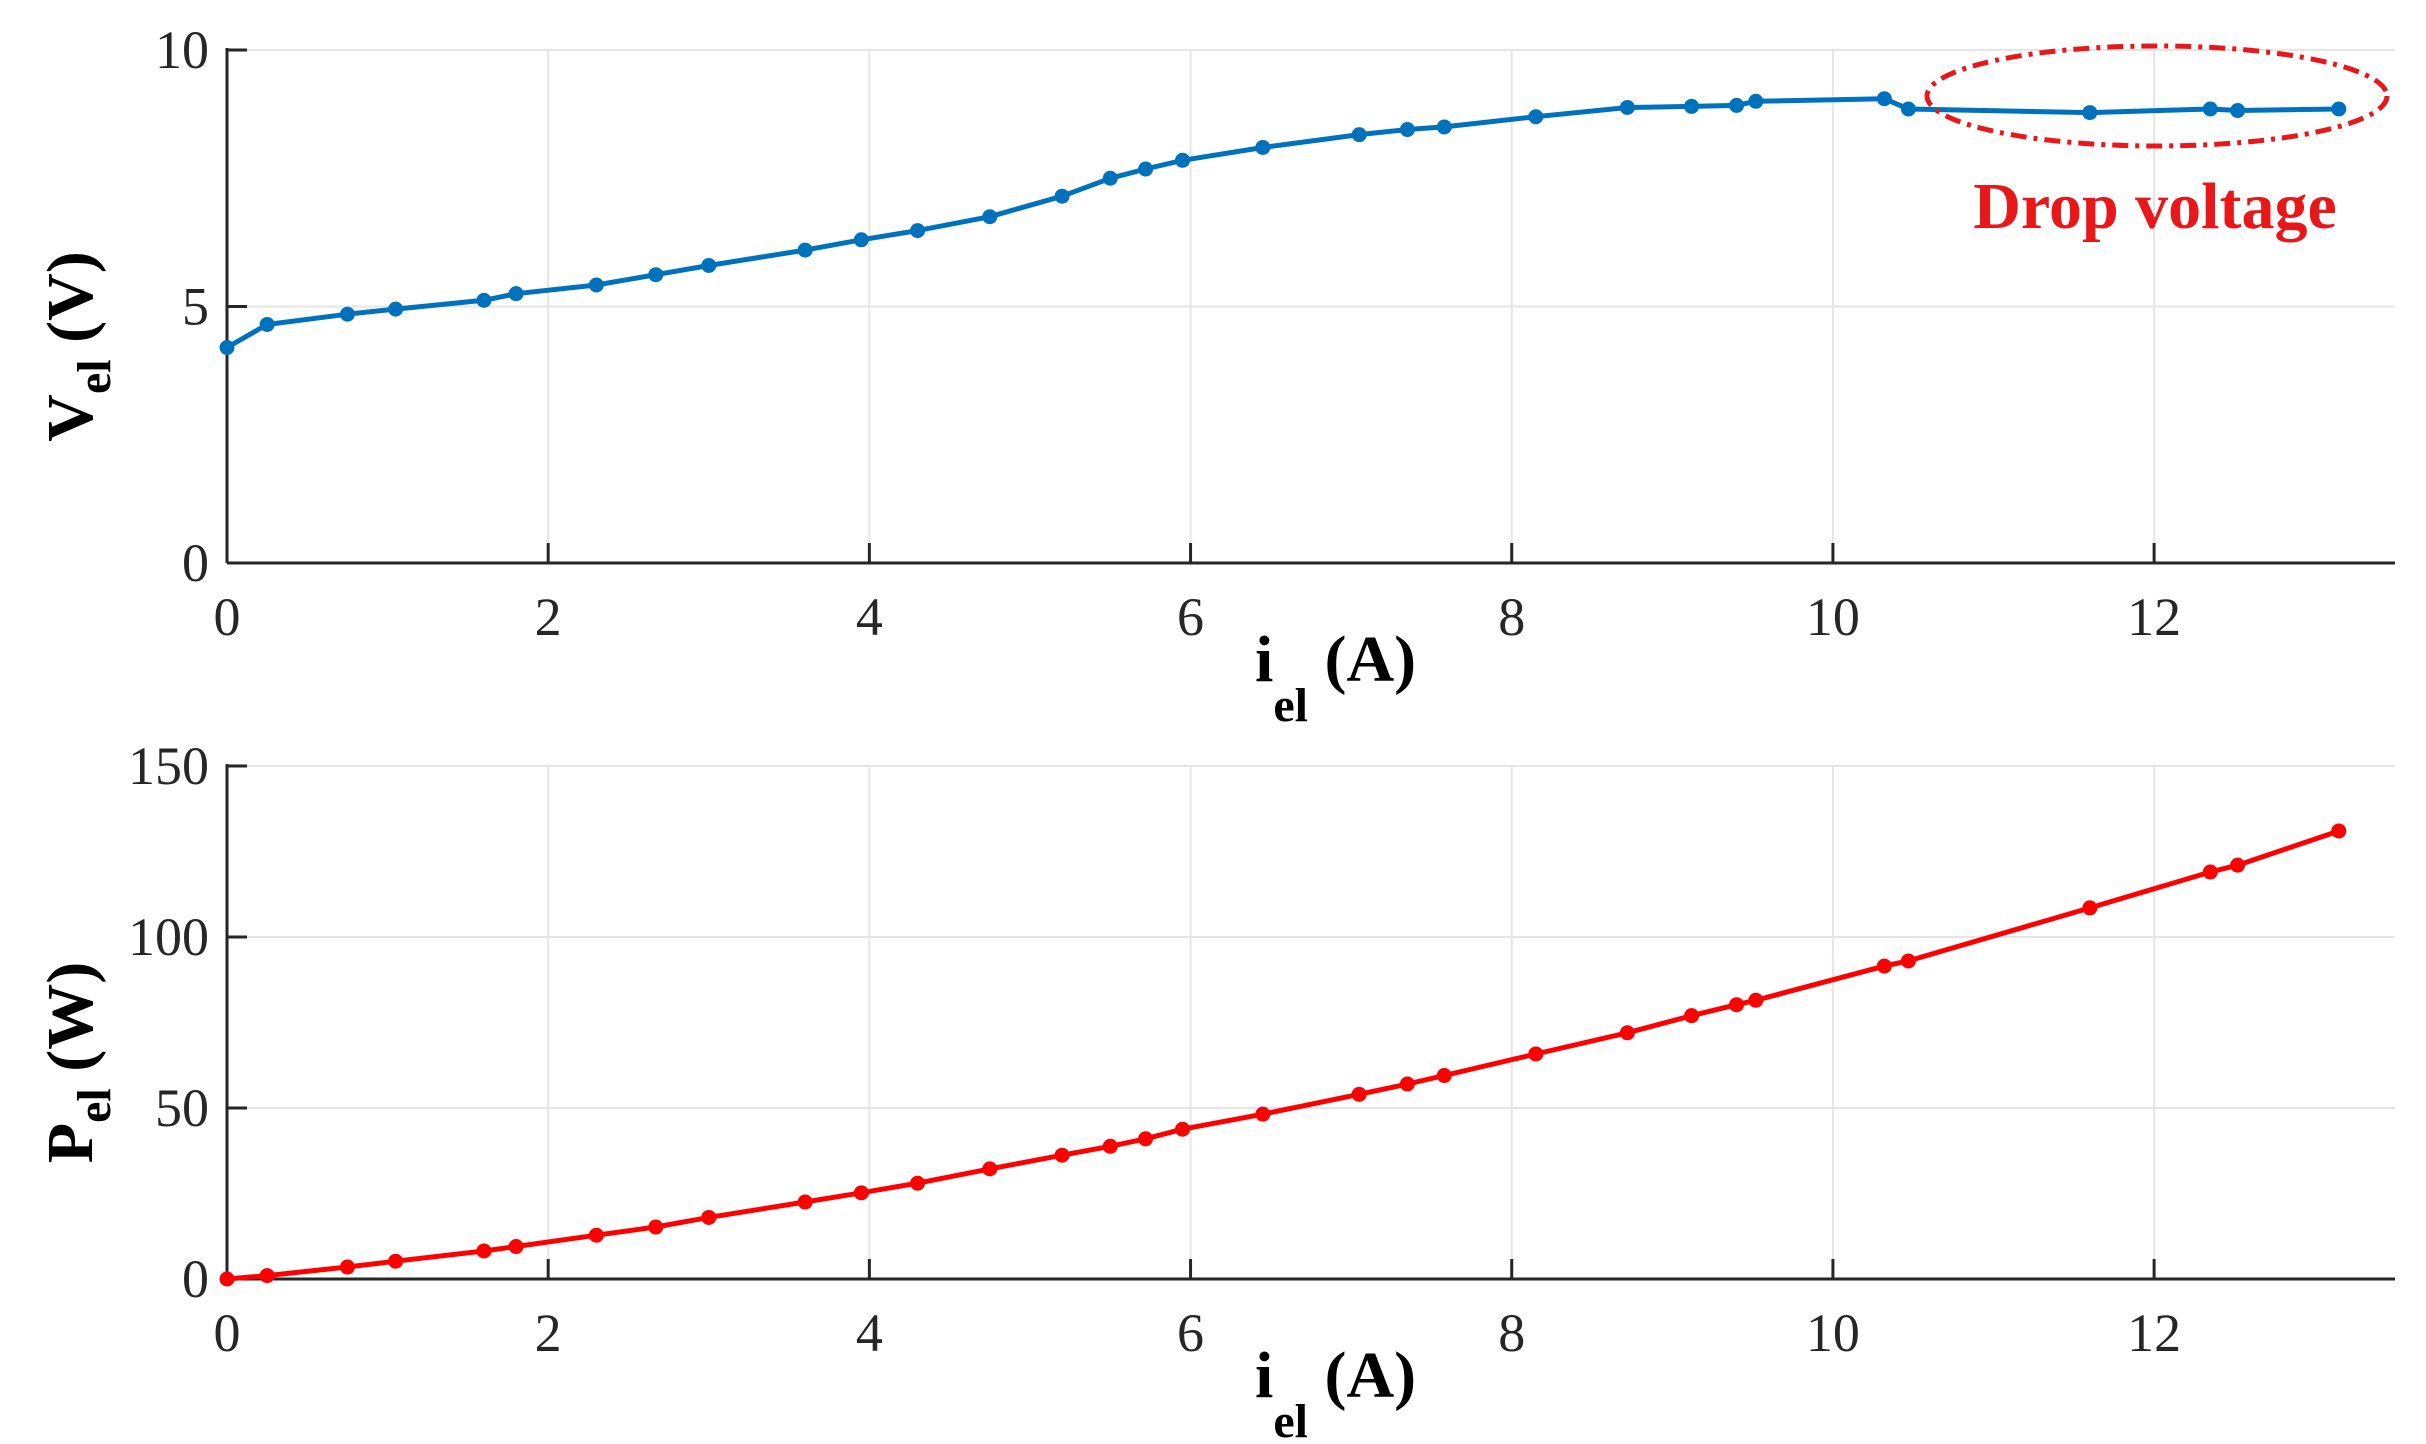 The height and width of the screenshot is (1444, 2426). What do you see at coordinates (77, 1062) in the screenshot?
I see `power-y-axis-label: Pel (W)` at bounding box center [77, 1062].